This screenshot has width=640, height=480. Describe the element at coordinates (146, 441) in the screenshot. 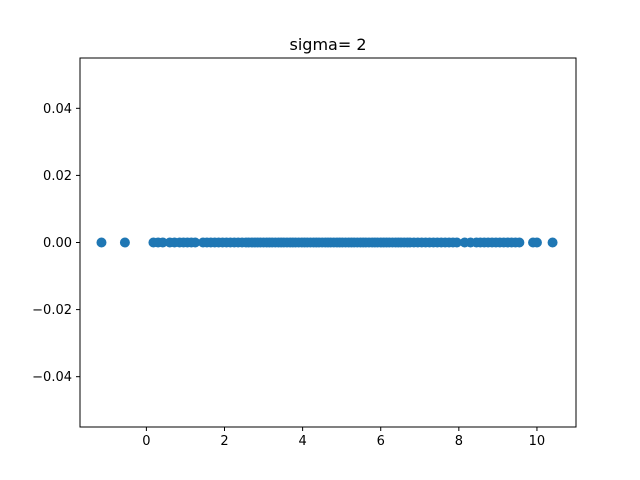

I see `x-tick-label: 0` at that location.